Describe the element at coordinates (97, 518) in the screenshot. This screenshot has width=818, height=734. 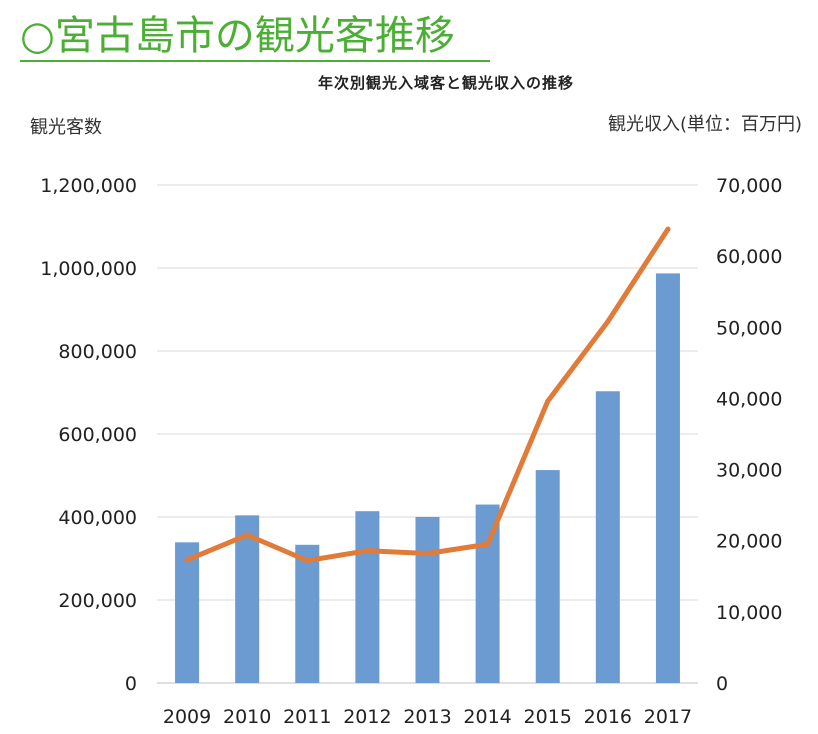
I see `y-tick-label: 400,000` at that location.